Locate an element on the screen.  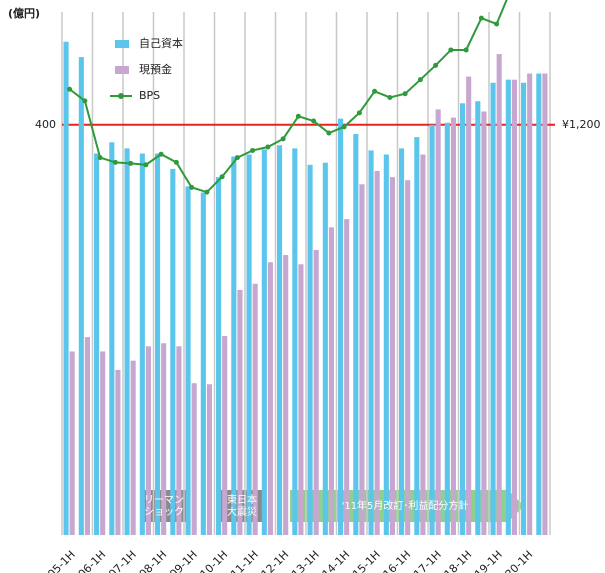
x-tick-label: 18-1H is located at coordinates (458, 560).